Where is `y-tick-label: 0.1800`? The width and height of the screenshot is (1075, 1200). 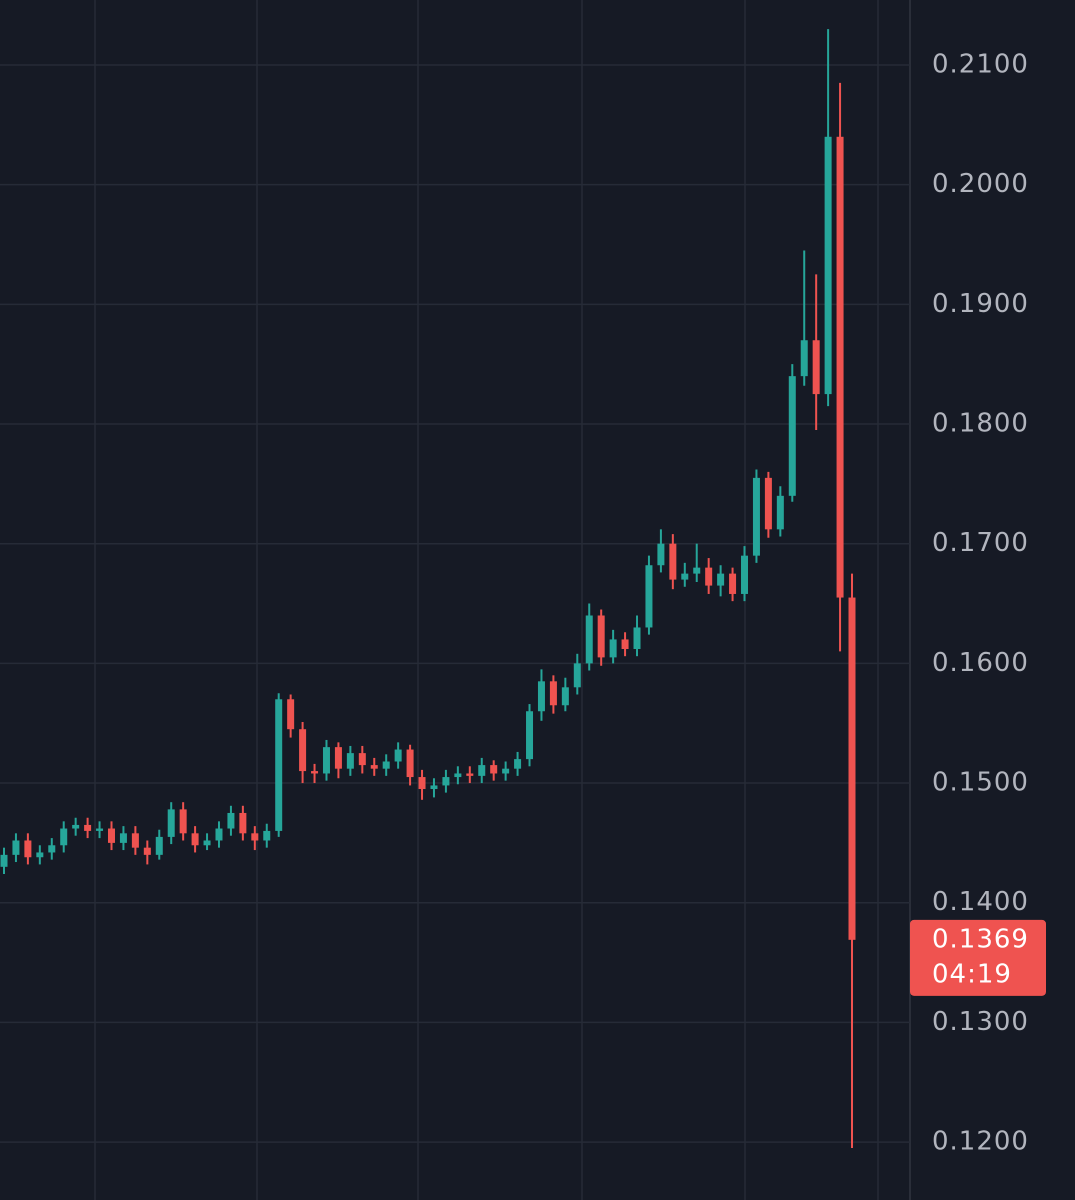 y-tick-label: 0.1800 is located at coordinates (980, 424).